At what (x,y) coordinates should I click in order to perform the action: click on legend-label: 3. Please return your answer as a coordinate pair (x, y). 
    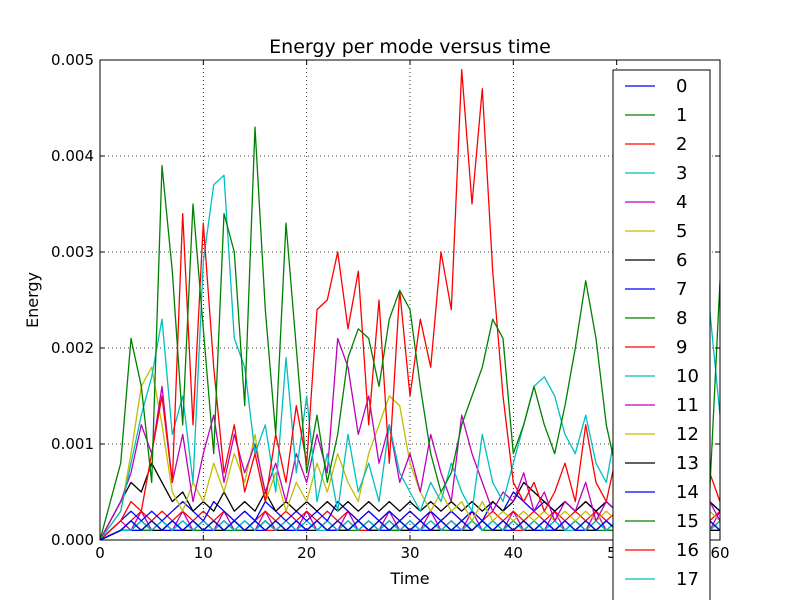
    Looking at the image, I should click on (681, 173).